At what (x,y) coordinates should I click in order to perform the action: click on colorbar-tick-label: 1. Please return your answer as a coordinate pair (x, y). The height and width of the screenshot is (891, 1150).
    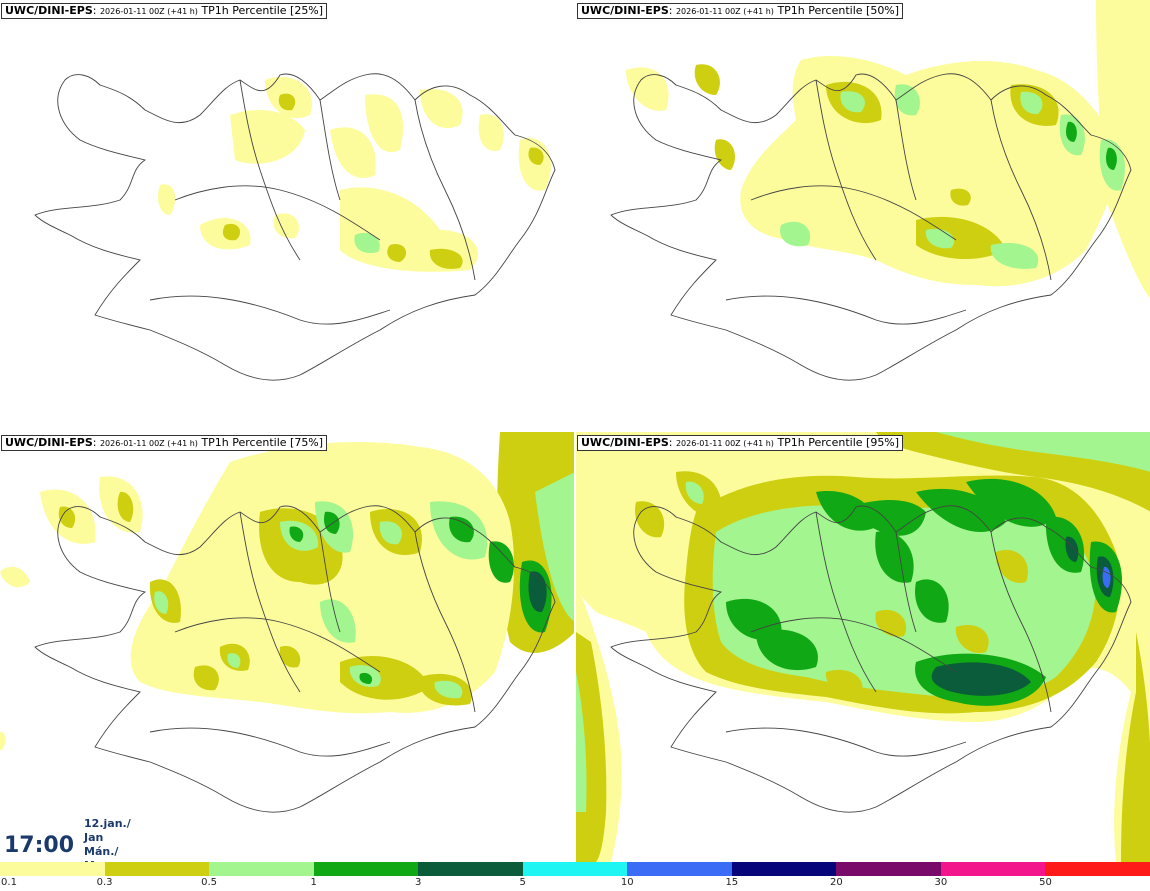
    Looking at the image, I should click on (313, 882).